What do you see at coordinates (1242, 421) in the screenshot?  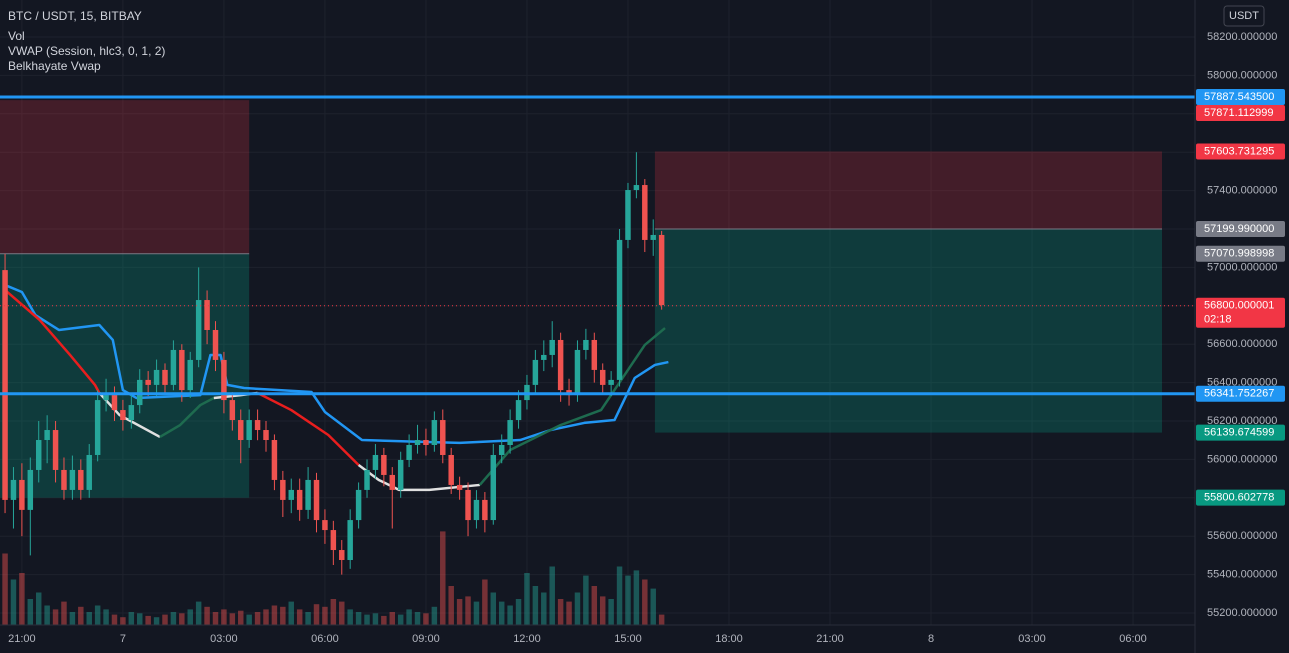 I see `y-tick-label: 56200.000000` at bounding box center [1242, 421].